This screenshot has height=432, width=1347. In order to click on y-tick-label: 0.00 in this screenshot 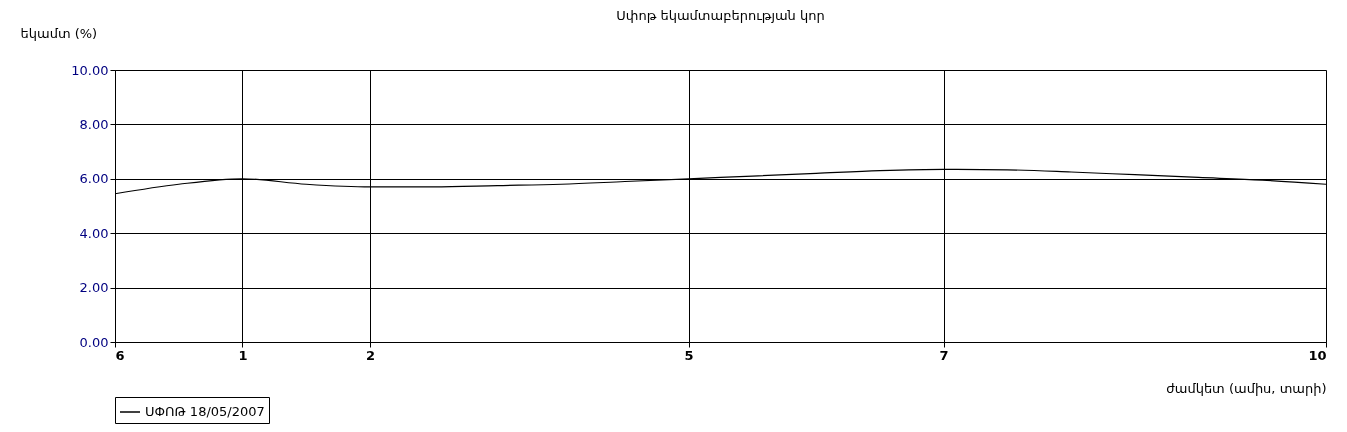, I will do `click(94, 342)`.